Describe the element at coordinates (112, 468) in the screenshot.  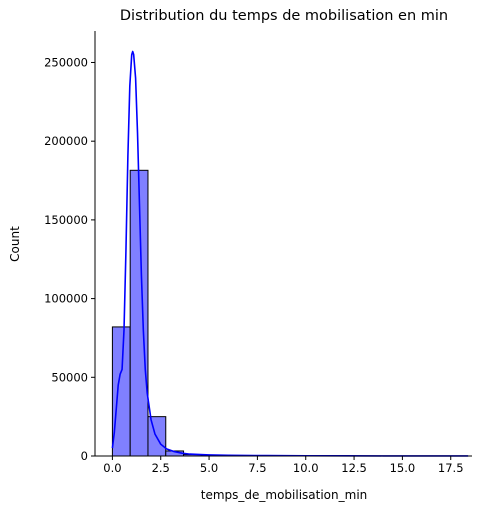
I see `x-tick-label: 0.0` at that location.